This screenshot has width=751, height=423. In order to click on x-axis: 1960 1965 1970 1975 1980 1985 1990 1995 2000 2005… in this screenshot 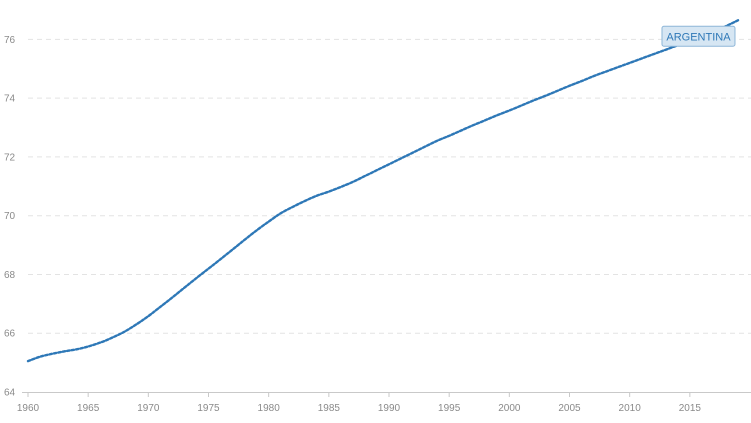, I will do `click(384, 403)`.